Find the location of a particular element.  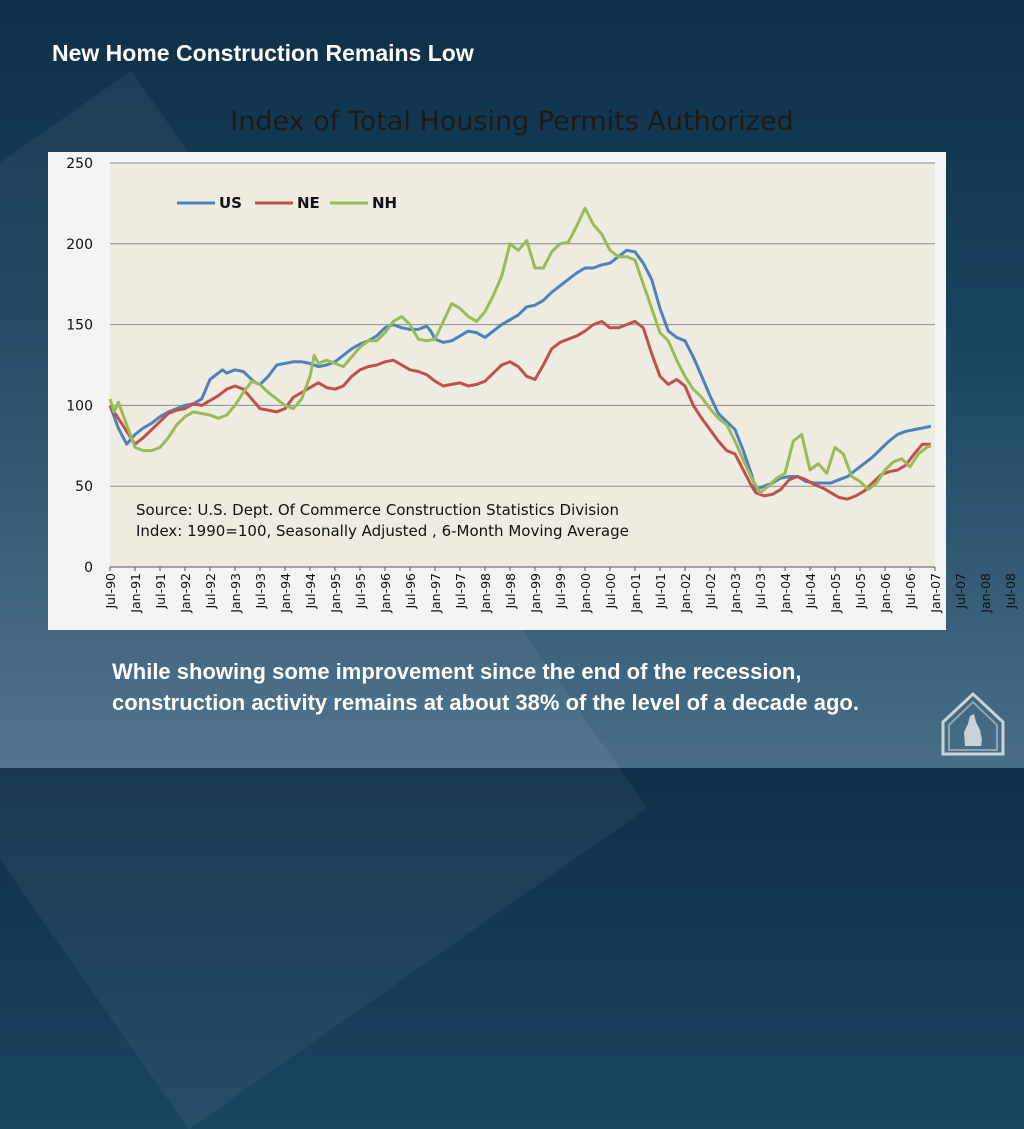

x-tick-label: Jul-07 is located at coordinates (960, 591).